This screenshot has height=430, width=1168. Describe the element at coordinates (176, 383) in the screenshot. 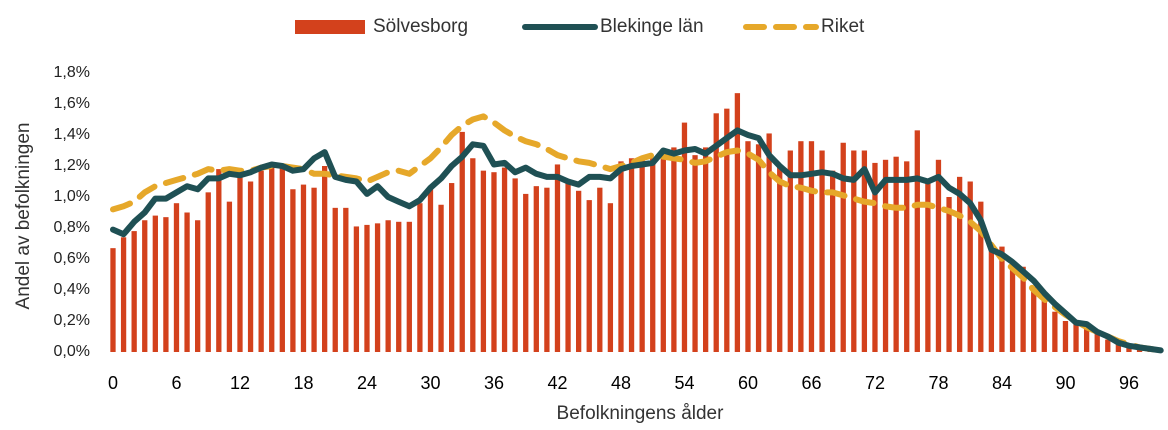

I see `x-tick-label: 6` at that location.